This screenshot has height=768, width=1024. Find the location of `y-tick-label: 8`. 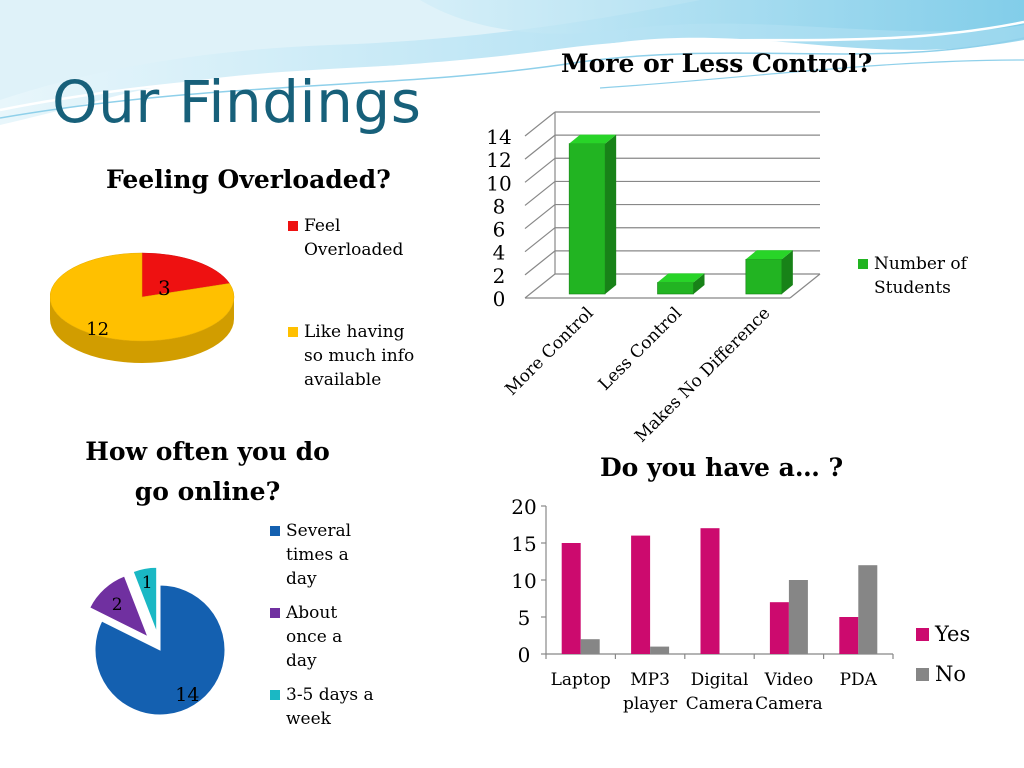

y-tick-label: 8 is located at coordinates (499, 206).